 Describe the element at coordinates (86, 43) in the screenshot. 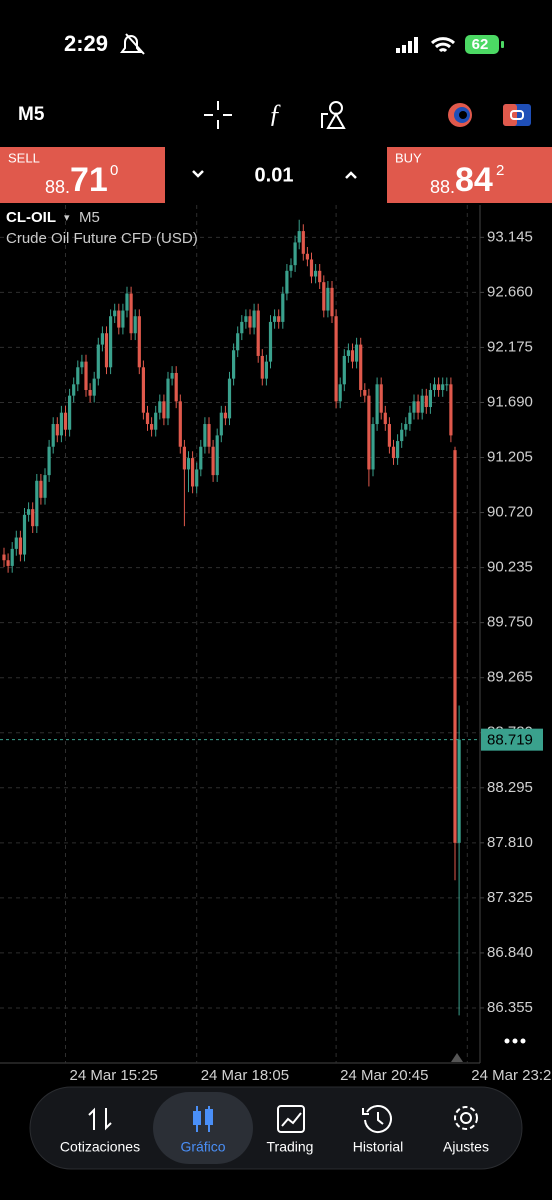

I see `clock: 2:29` at that location.